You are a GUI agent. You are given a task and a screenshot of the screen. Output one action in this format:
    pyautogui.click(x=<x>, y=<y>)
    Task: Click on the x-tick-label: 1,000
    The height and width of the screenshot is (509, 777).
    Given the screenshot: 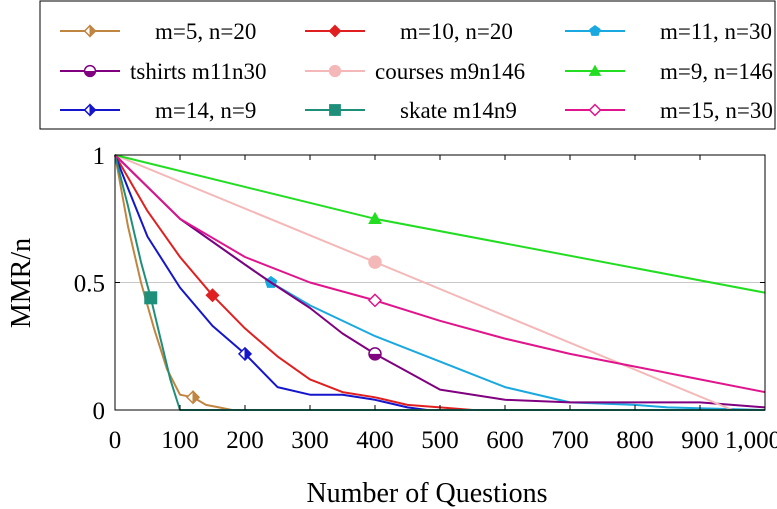 What is the action you would take?
    pyautogui.click(x=751, y=440)
    